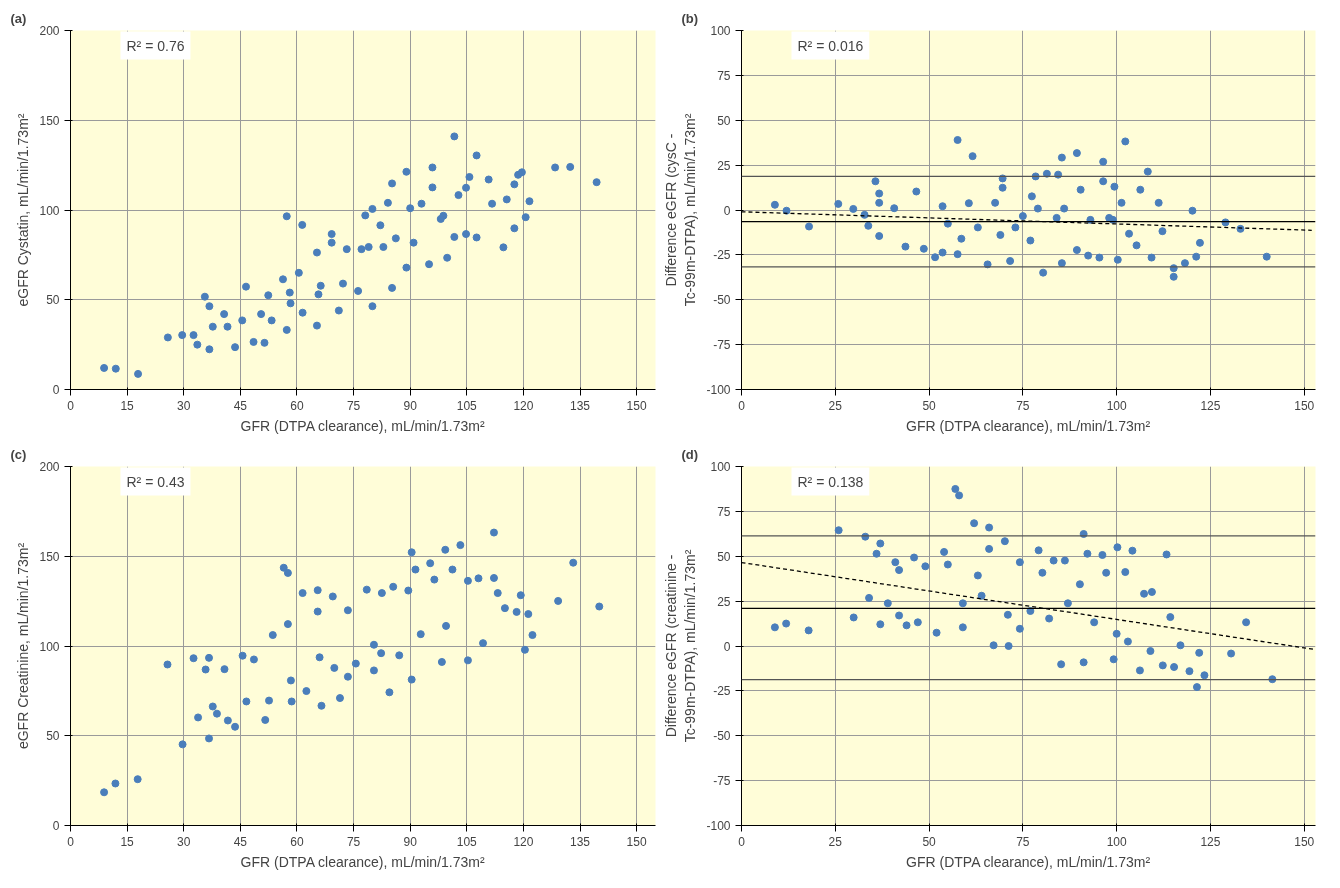 The width and height of the screenshot is (1340, 888). What do you see at coordinates (690, 454) in the screenshot?
I see `chart-title: (d)` at bounding box center [690, 454].